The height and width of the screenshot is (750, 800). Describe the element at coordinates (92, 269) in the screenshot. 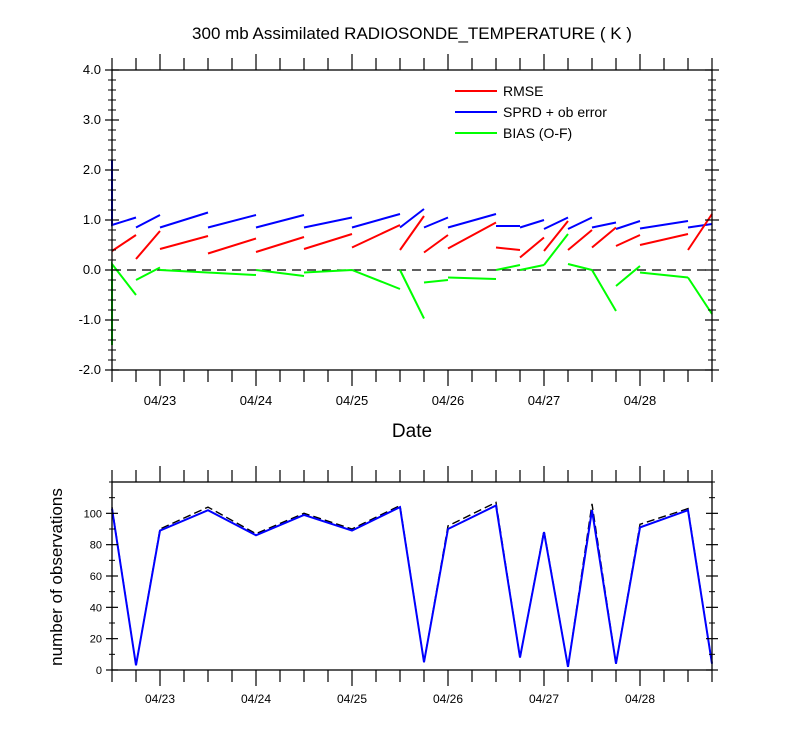

I see `top-y-tick-label: 0.0` at that location.